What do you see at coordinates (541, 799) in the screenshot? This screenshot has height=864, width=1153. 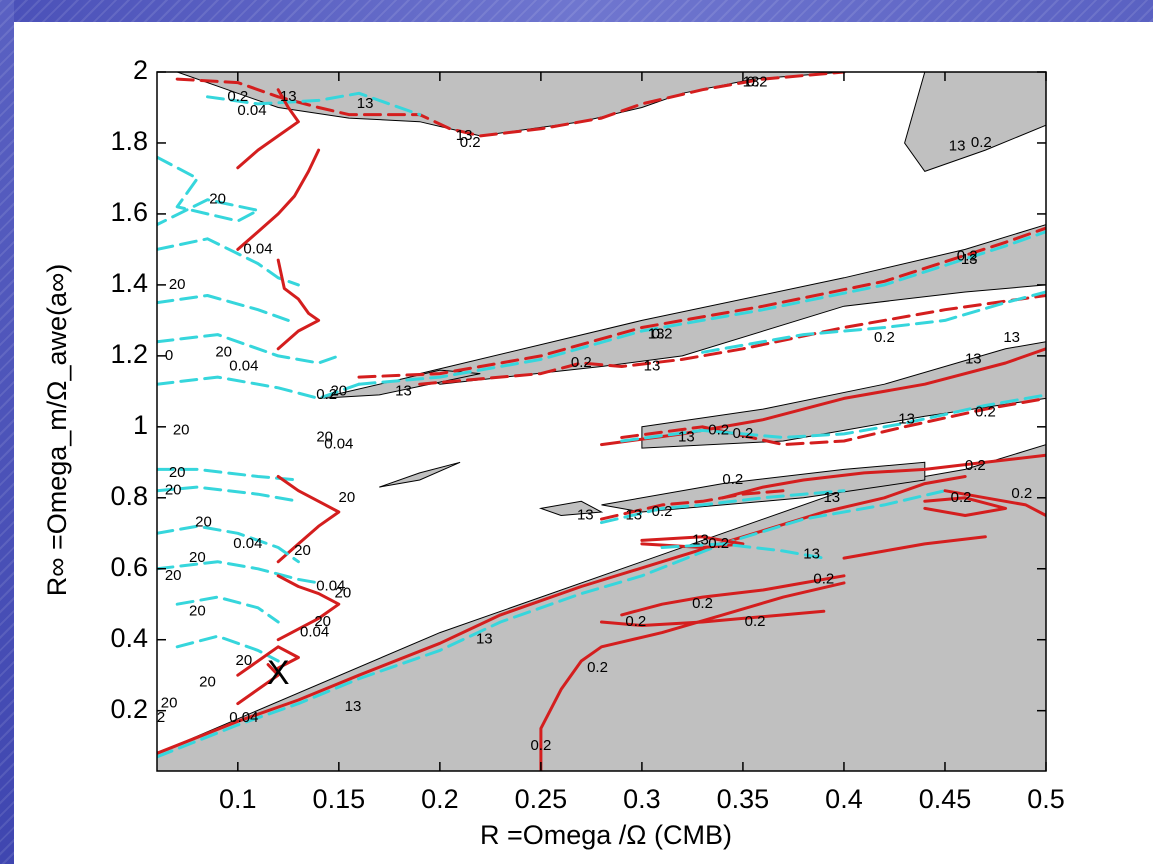 I see `x-tick-label: 0.25` at bounding box center [541, 799].